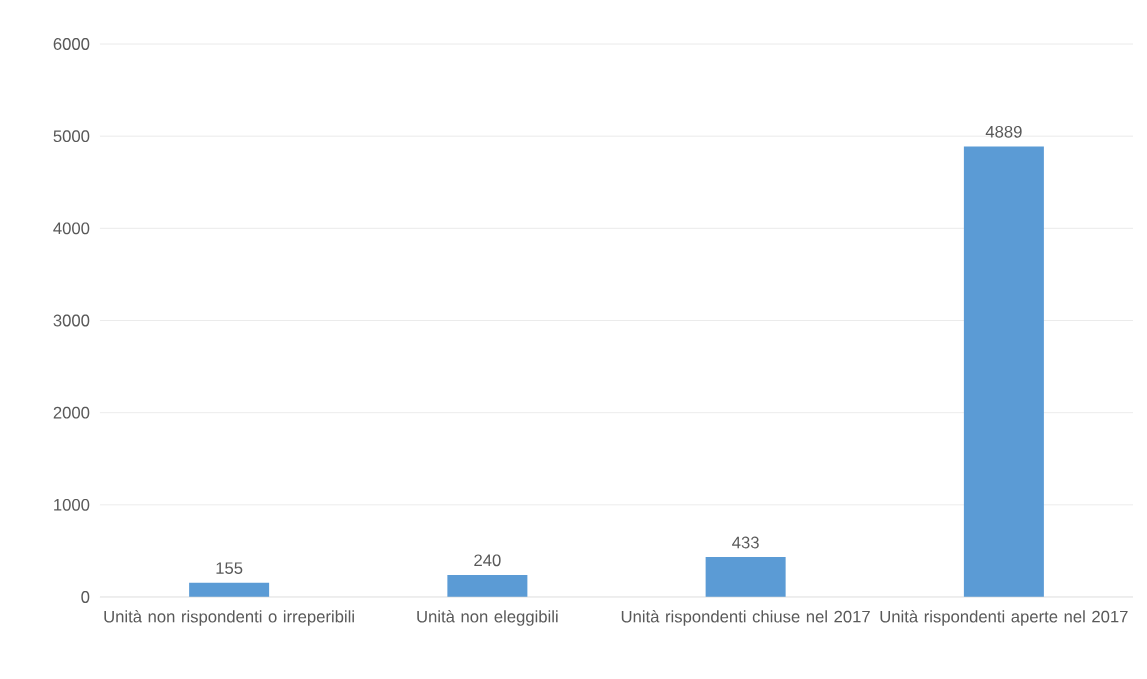 Image resolution: width=1147 pixels, height=679 pixels. I want to click on data-label: 155, so click(229, 568).